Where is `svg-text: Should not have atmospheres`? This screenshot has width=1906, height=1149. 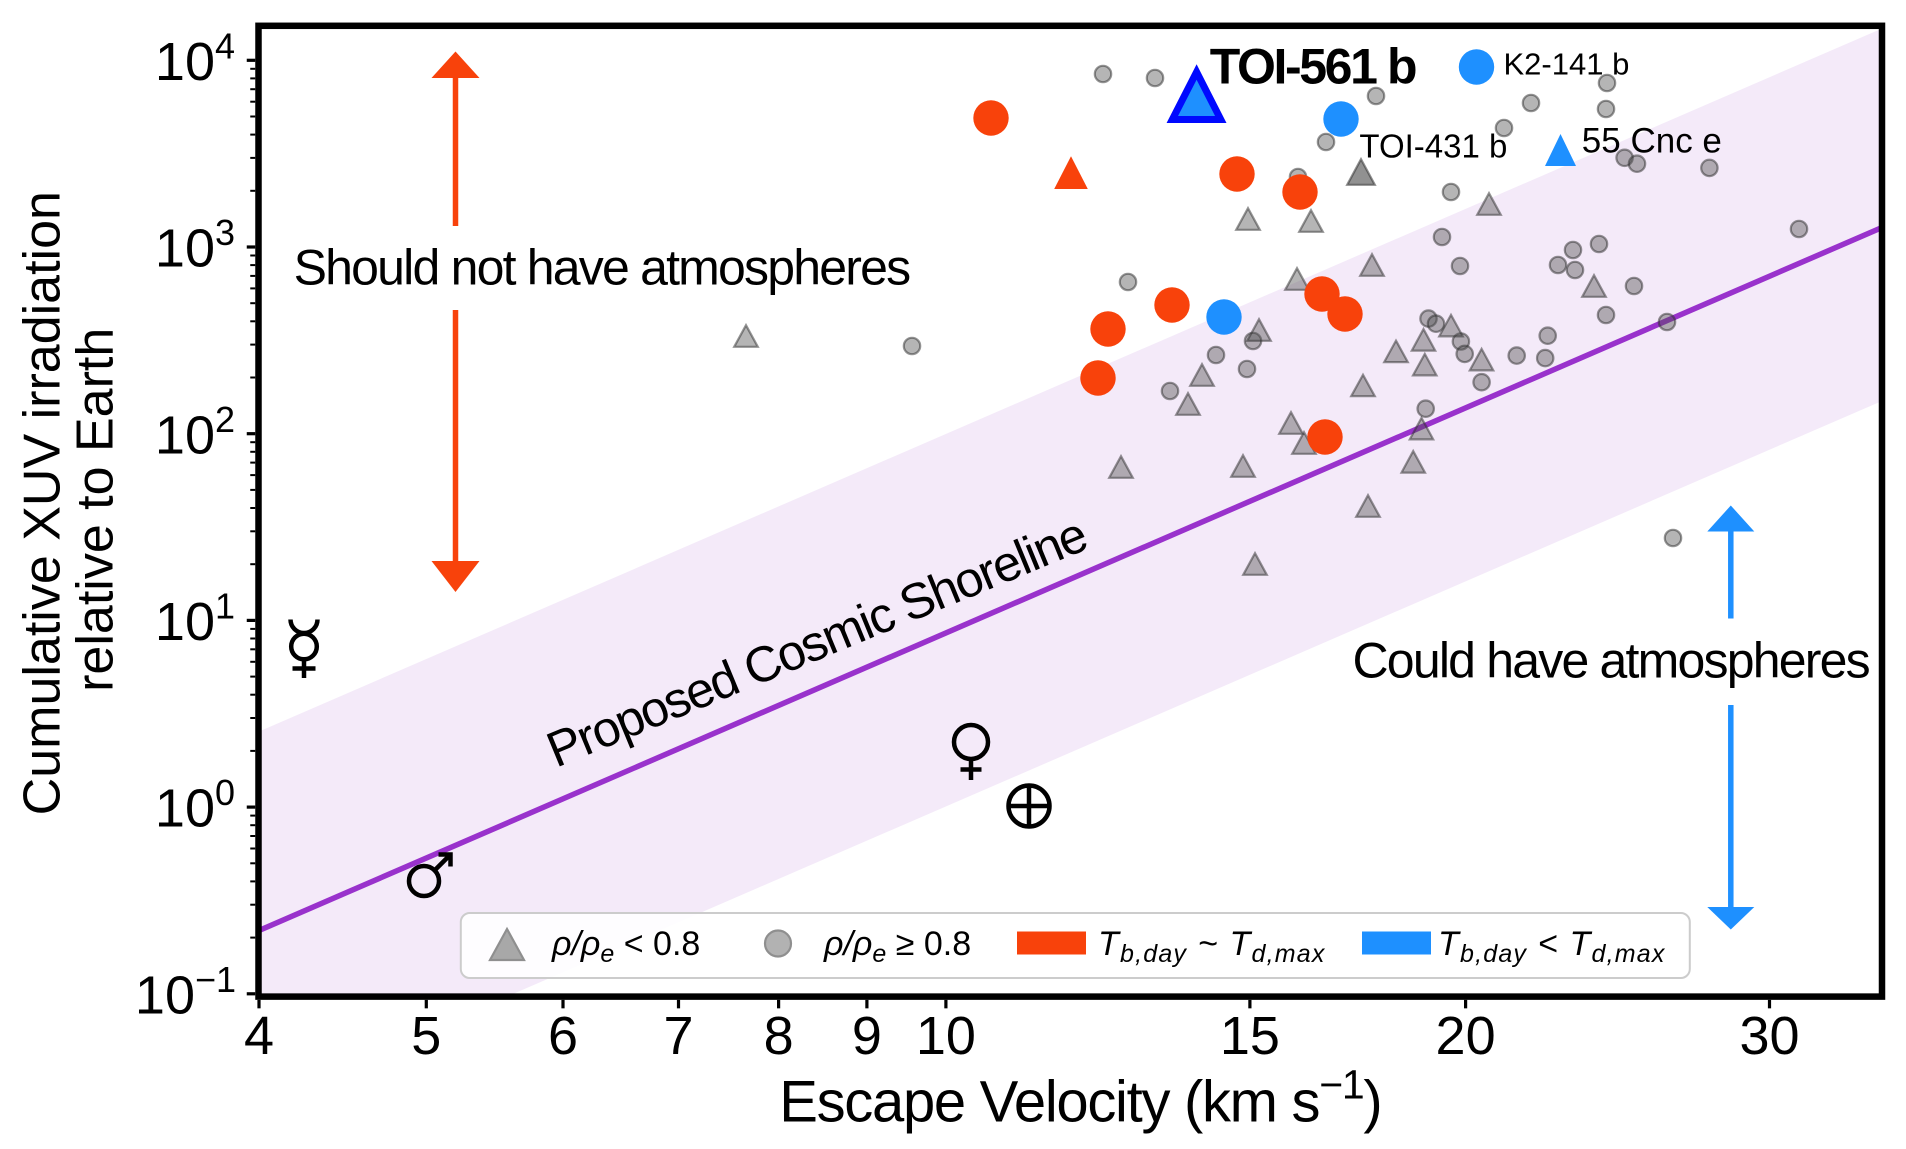
svg-text: Should not have atmospheres is located at coordinates (602, 268).